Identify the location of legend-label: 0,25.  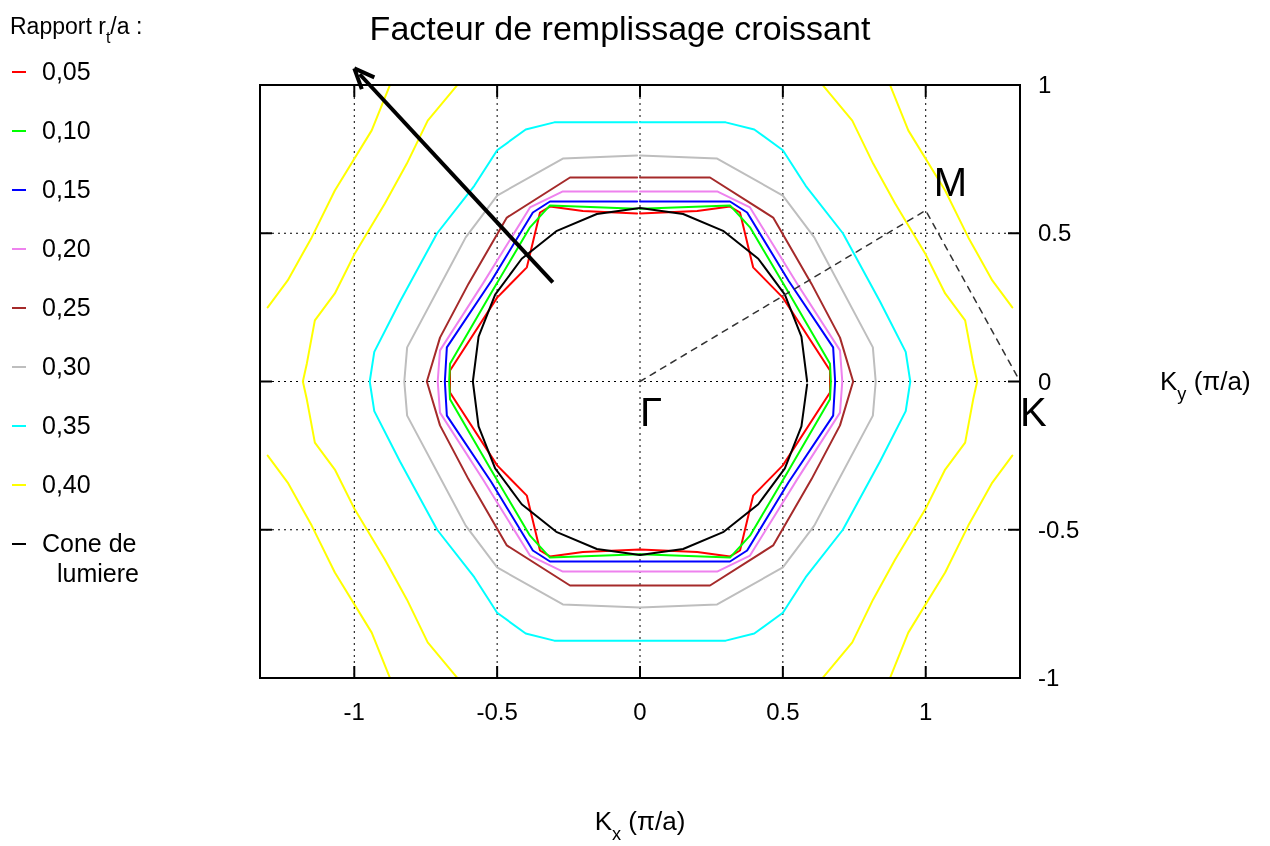
(66, 307).